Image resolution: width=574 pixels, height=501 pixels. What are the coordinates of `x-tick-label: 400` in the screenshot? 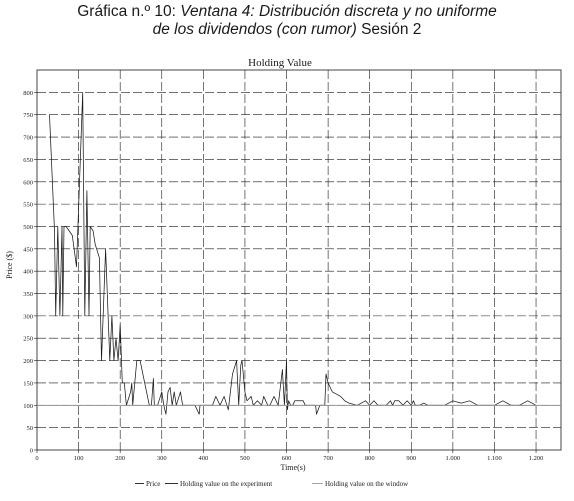 It's located at (203, 458).